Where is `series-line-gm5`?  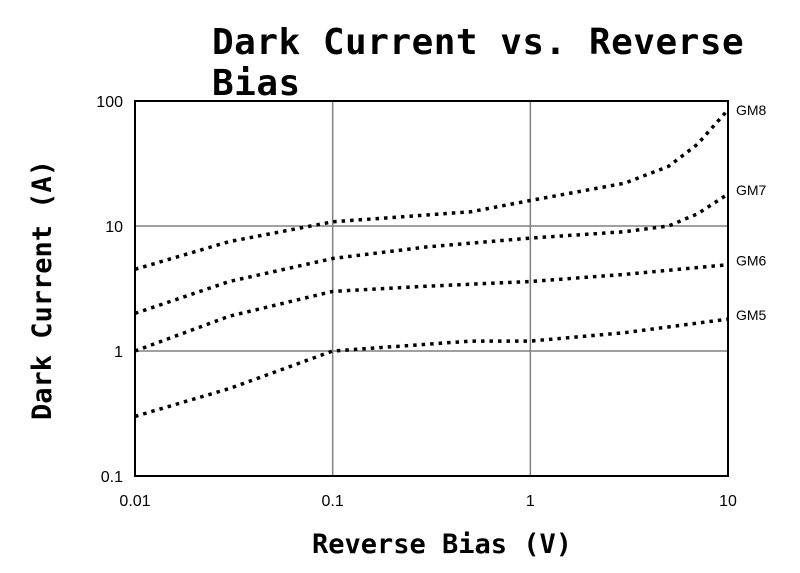 series-line-gm5 is located at coordinates (431, 368).